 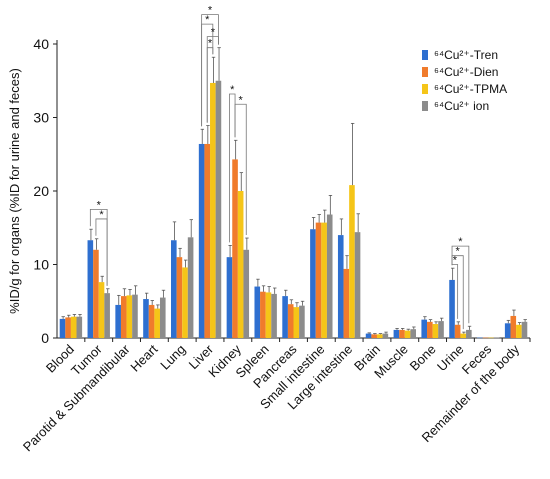 I want to click on x-tick-label: Bone, so click(x=423, y=358).